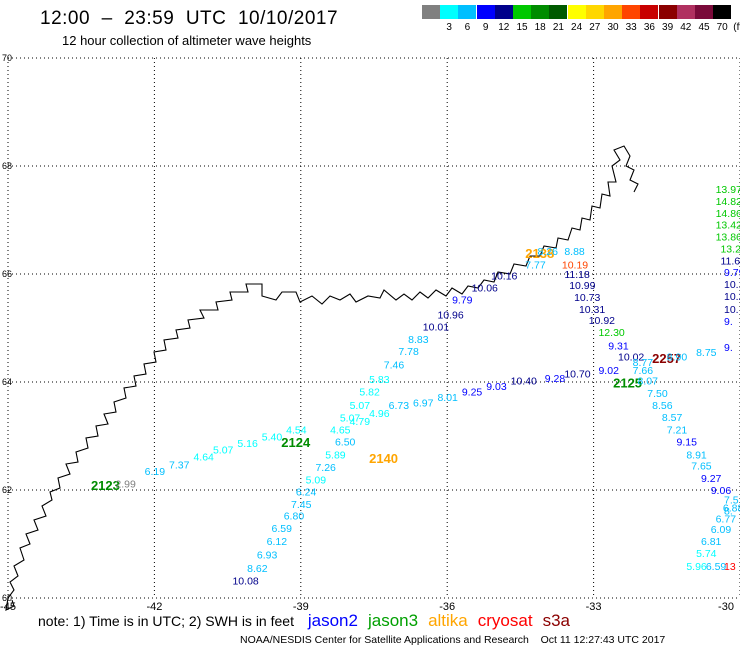 This screenshot has width=740, height=650. What do you see at coordinates (701, 466) in the screenshot?
I see `wave-height-value: 7.65` at bounding box center [701, 466].